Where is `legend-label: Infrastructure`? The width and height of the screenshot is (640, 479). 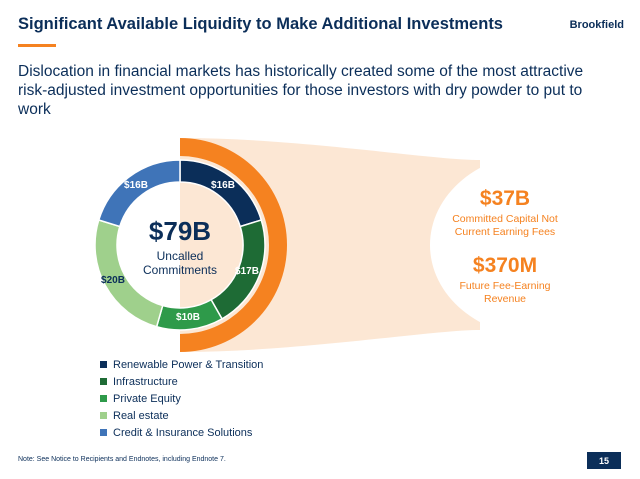 legend-label: Infrastructure is located at coordinates (145, 381).